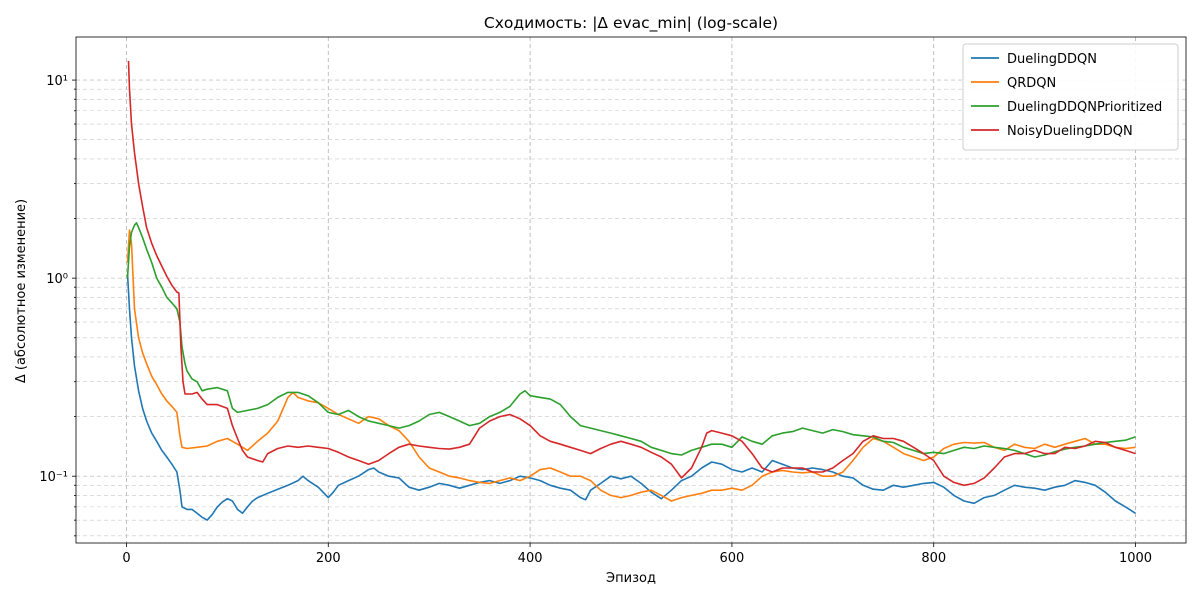 The width and height of the screenshot is (1200, 600). I want to click on x-tick-label: 400, so click(530, 558).